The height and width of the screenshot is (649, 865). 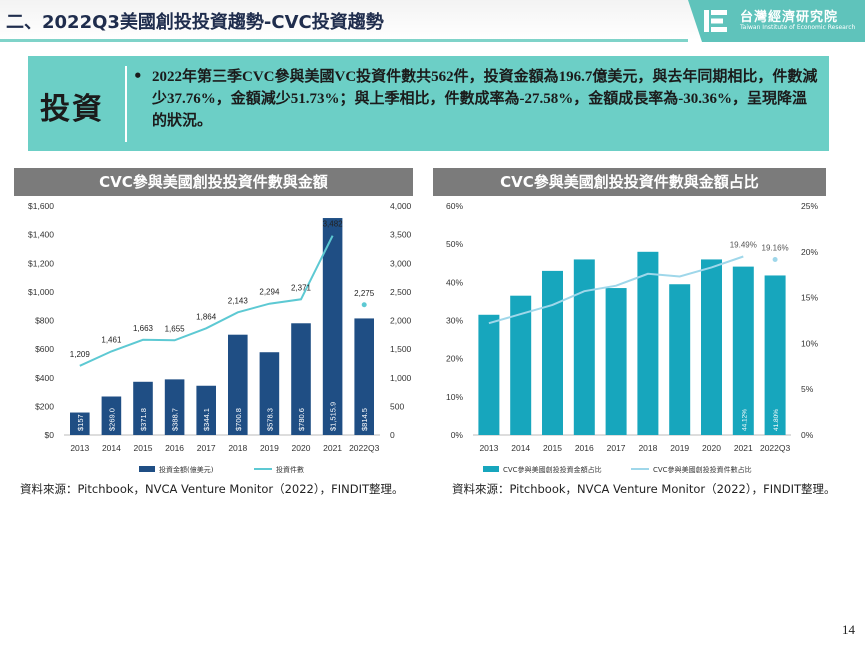 What do you see at coordinates (454, 321) in the screenshot?
I see `y-left-tick-label: 30%` at bounding box center [454, 321].